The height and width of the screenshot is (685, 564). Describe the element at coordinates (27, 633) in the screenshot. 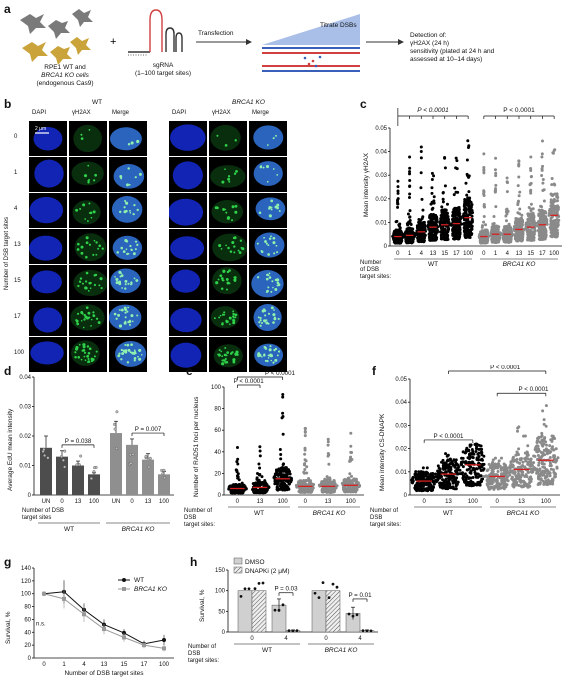

I see `y-tick-label: 40` at that location.